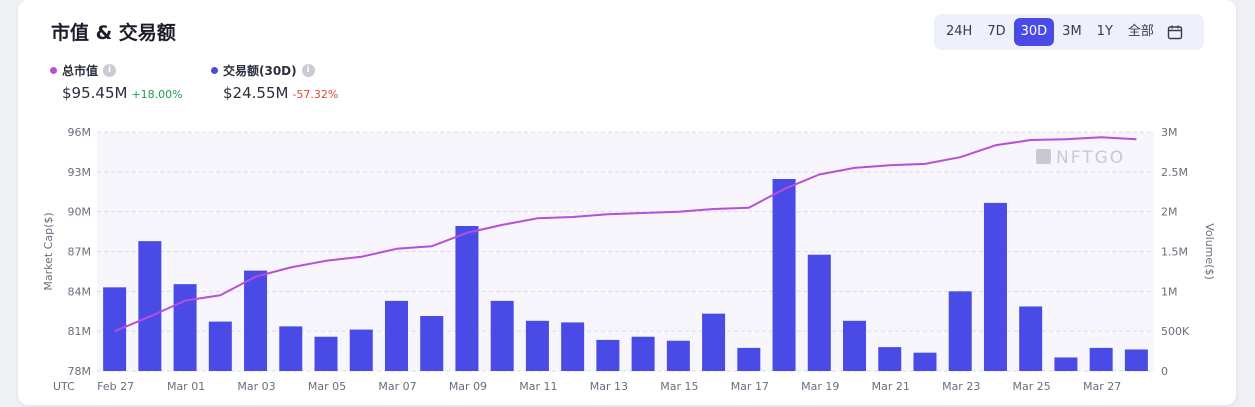 This screenshot has height=407, width=1255. I want to click on range-all-button: 全部, so click(1140, 31).